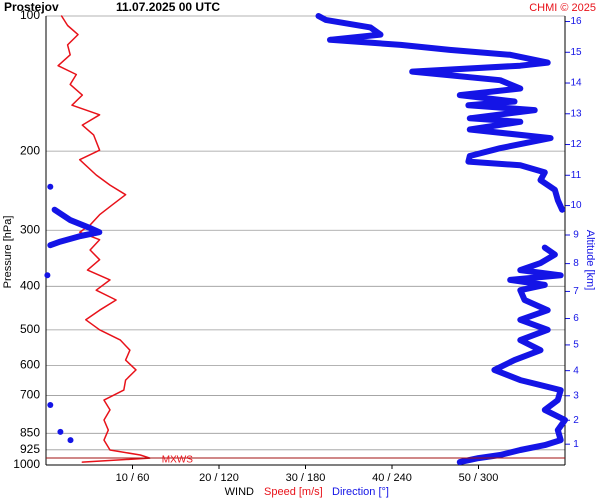 This screenshot has height=500, width=600. What do you see at coordinates (30, 432) in the screenshot?
I see `y-tick-label: 850` at bounding box center [30, 432].